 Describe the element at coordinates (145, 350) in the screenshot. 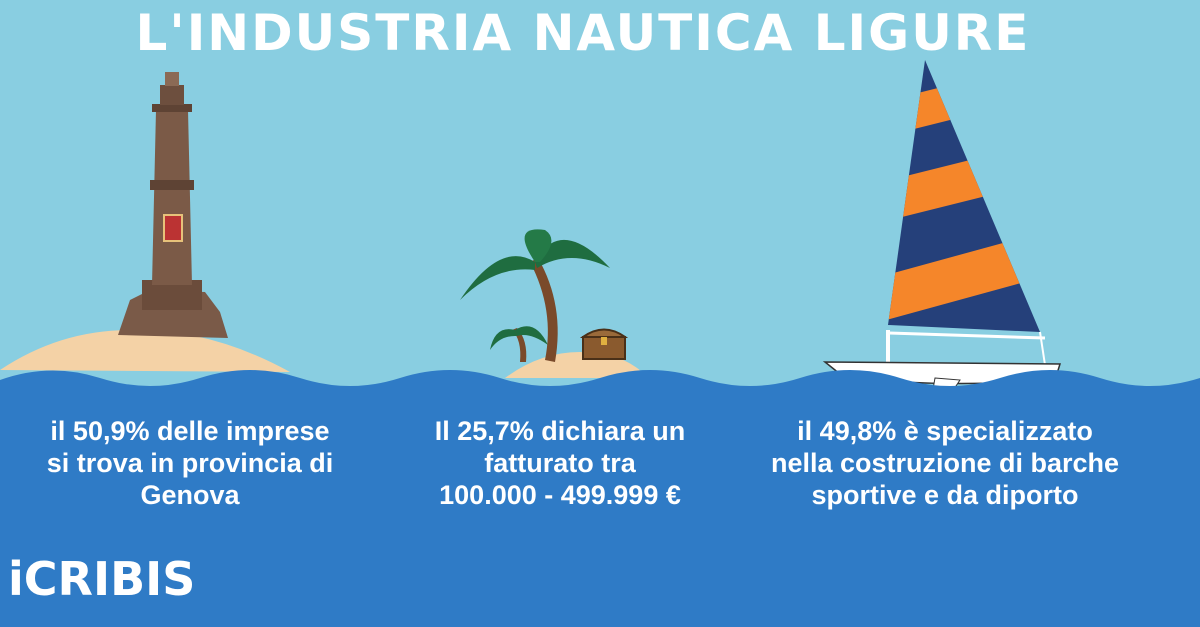

I see `sand-island` at that location.